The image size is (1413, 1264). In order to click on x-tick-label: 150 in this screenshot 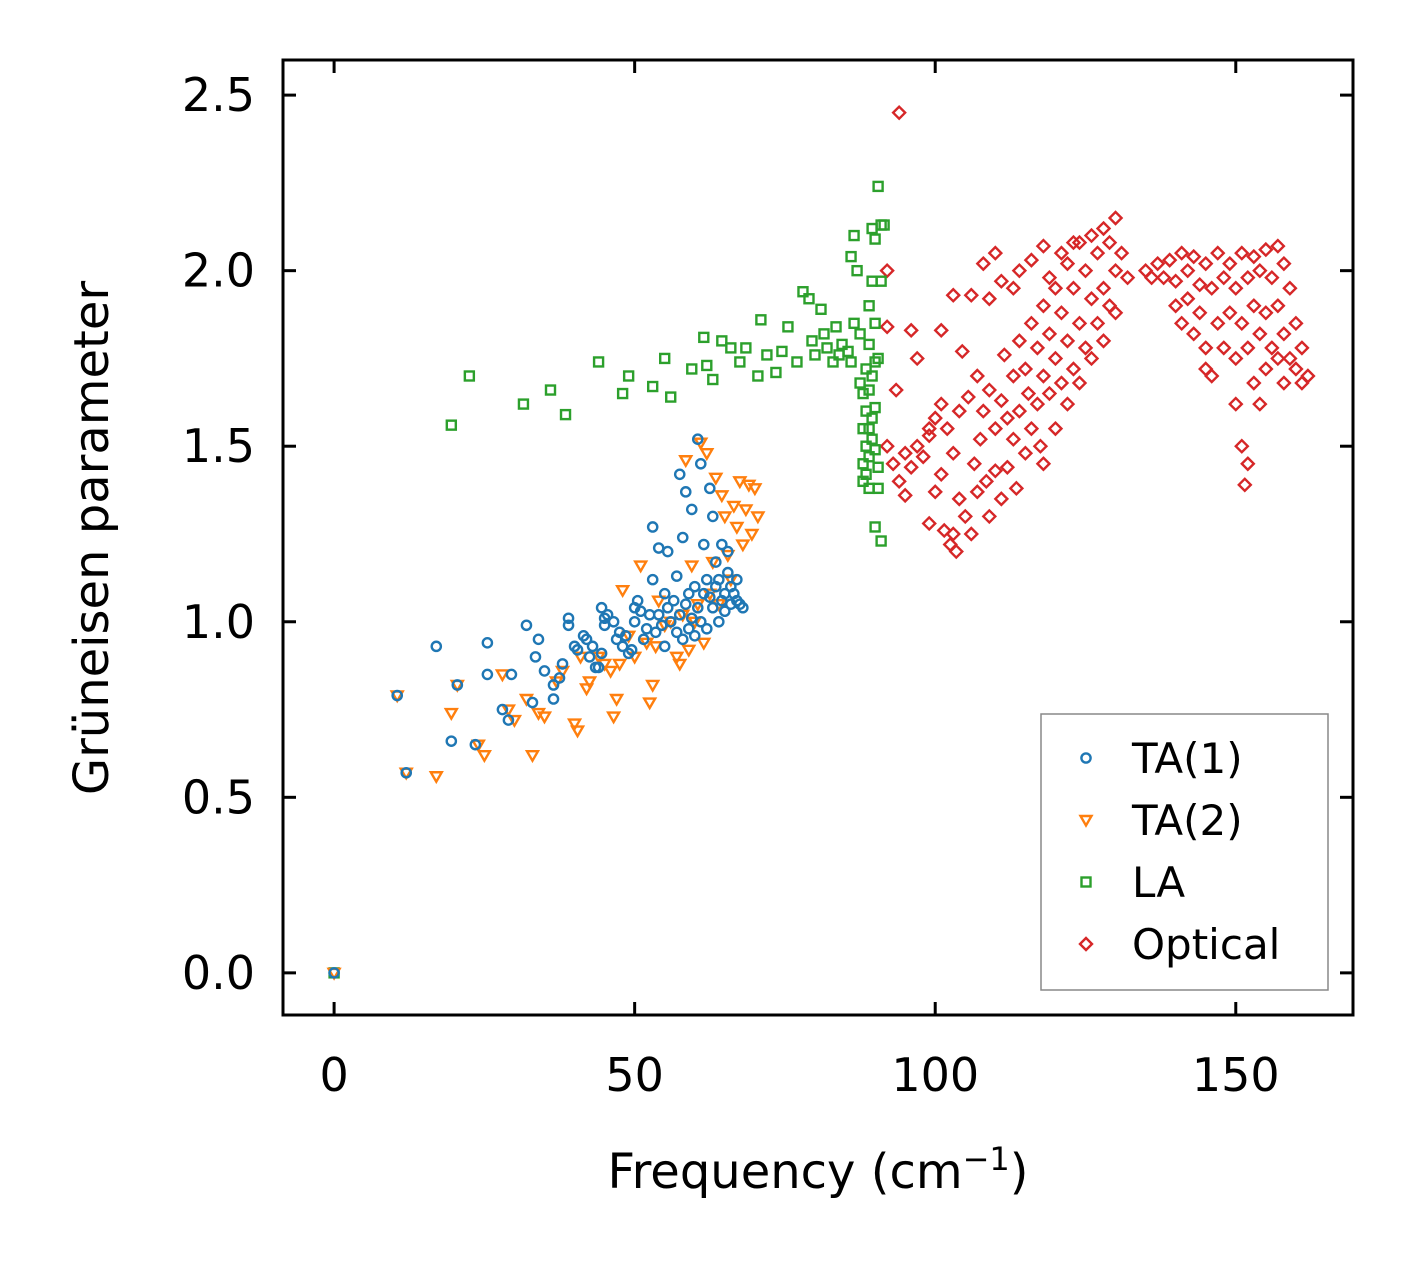, I will do `click(1236, 1075)`.